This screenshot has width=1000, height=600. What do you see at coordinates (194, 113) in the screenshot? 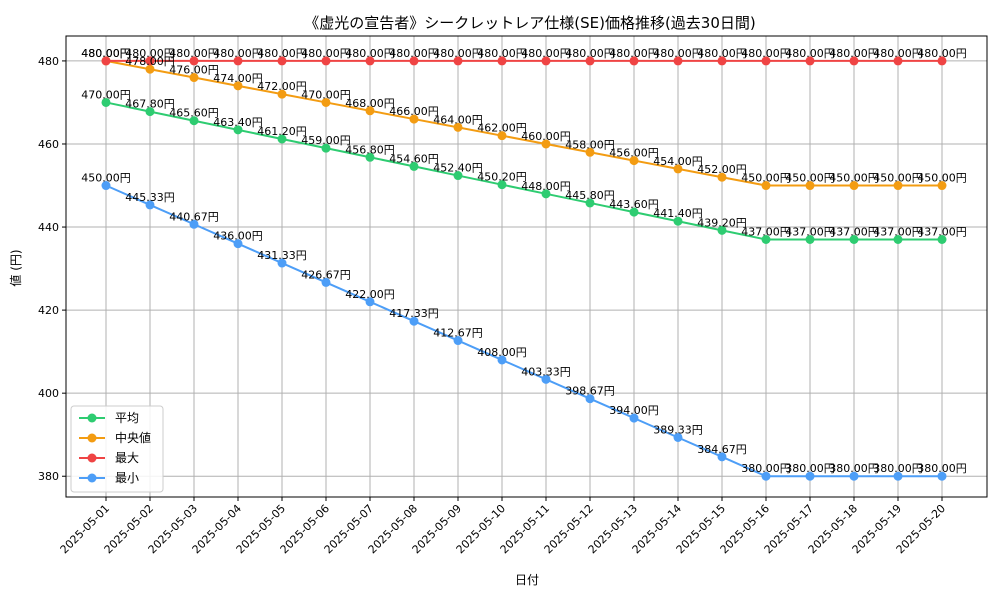
I see `data-label-平均: 465.60円` at bounding box center [194, 113].